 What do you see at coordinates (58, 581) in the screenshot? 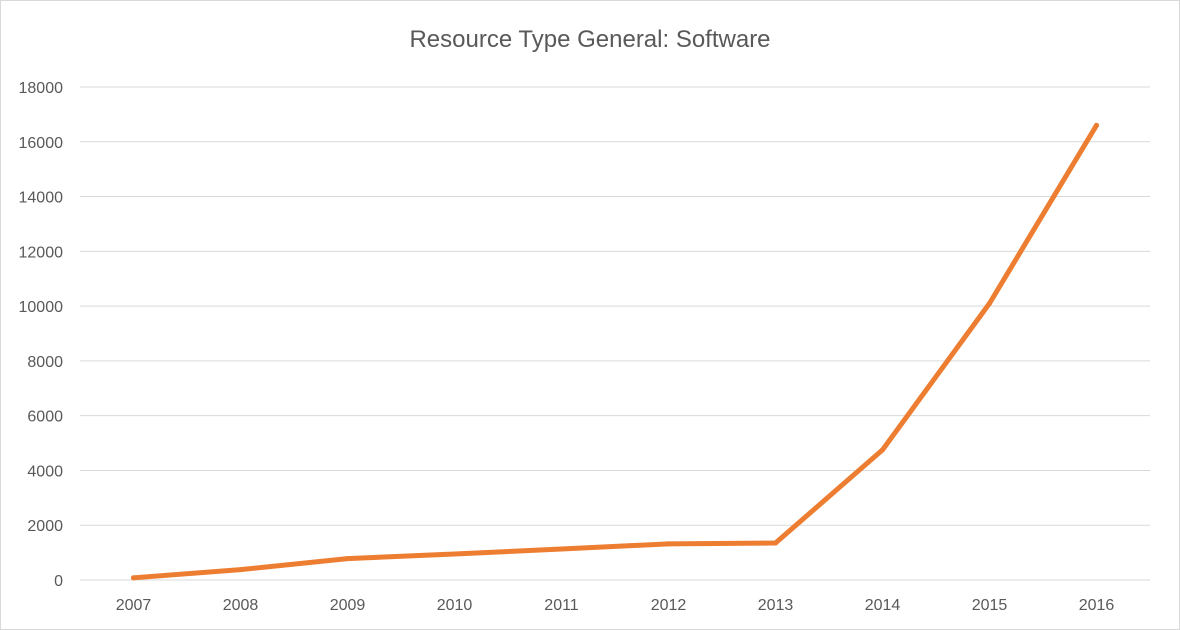
I see `y-tick-label: 0` at bounding box center [58, 581].